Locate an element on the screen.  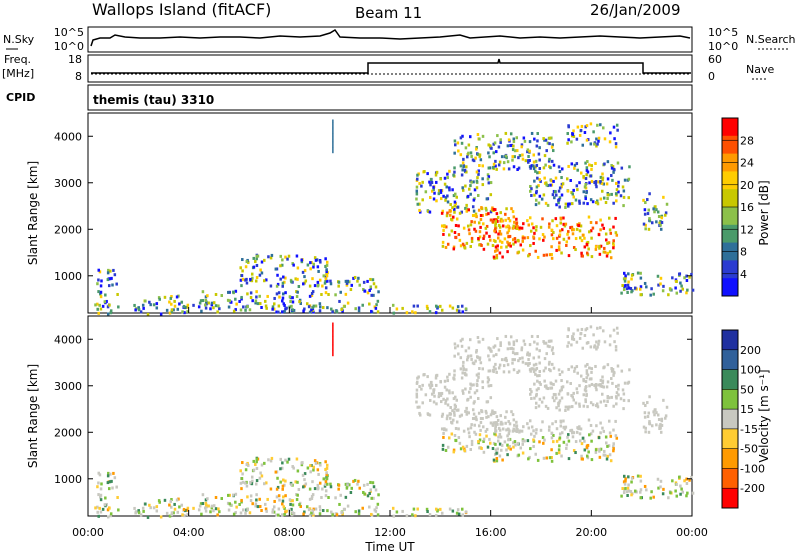
x-tick-label: 12:00 is located at coordinates (390, 532).